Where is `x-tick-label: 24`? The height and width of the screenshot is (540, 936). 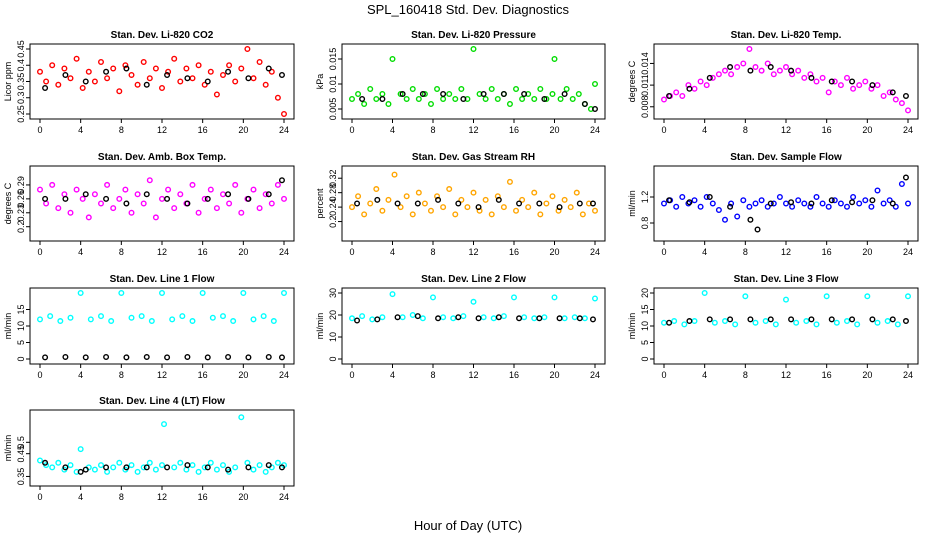 x-tick-label: 24 is located at coordinates (284, 375).